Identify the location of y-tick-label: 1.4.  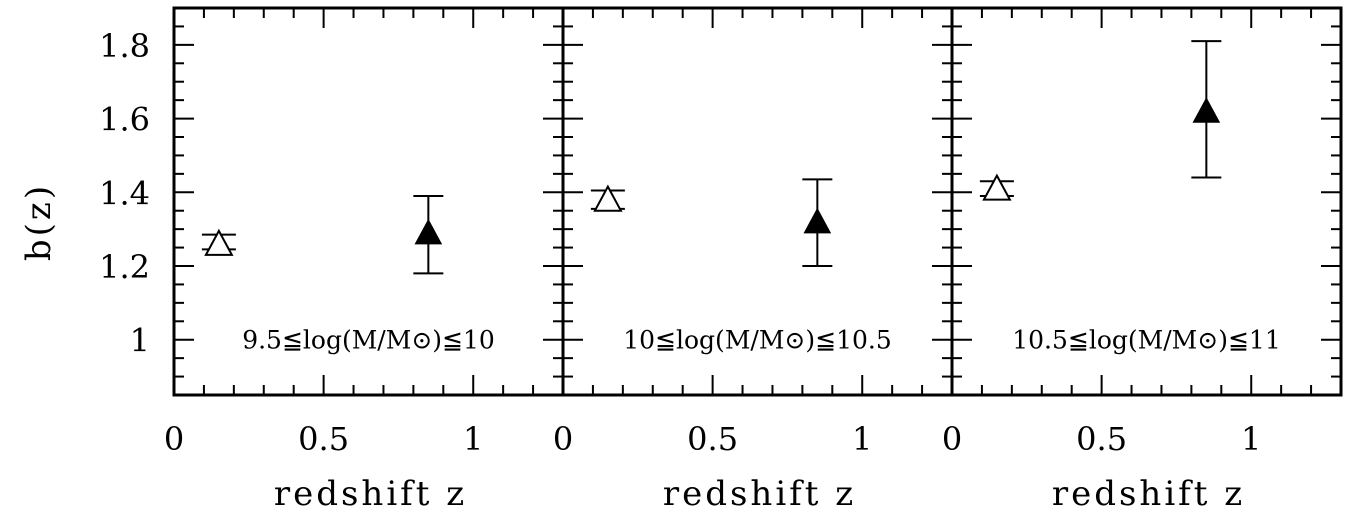
(124, 193).